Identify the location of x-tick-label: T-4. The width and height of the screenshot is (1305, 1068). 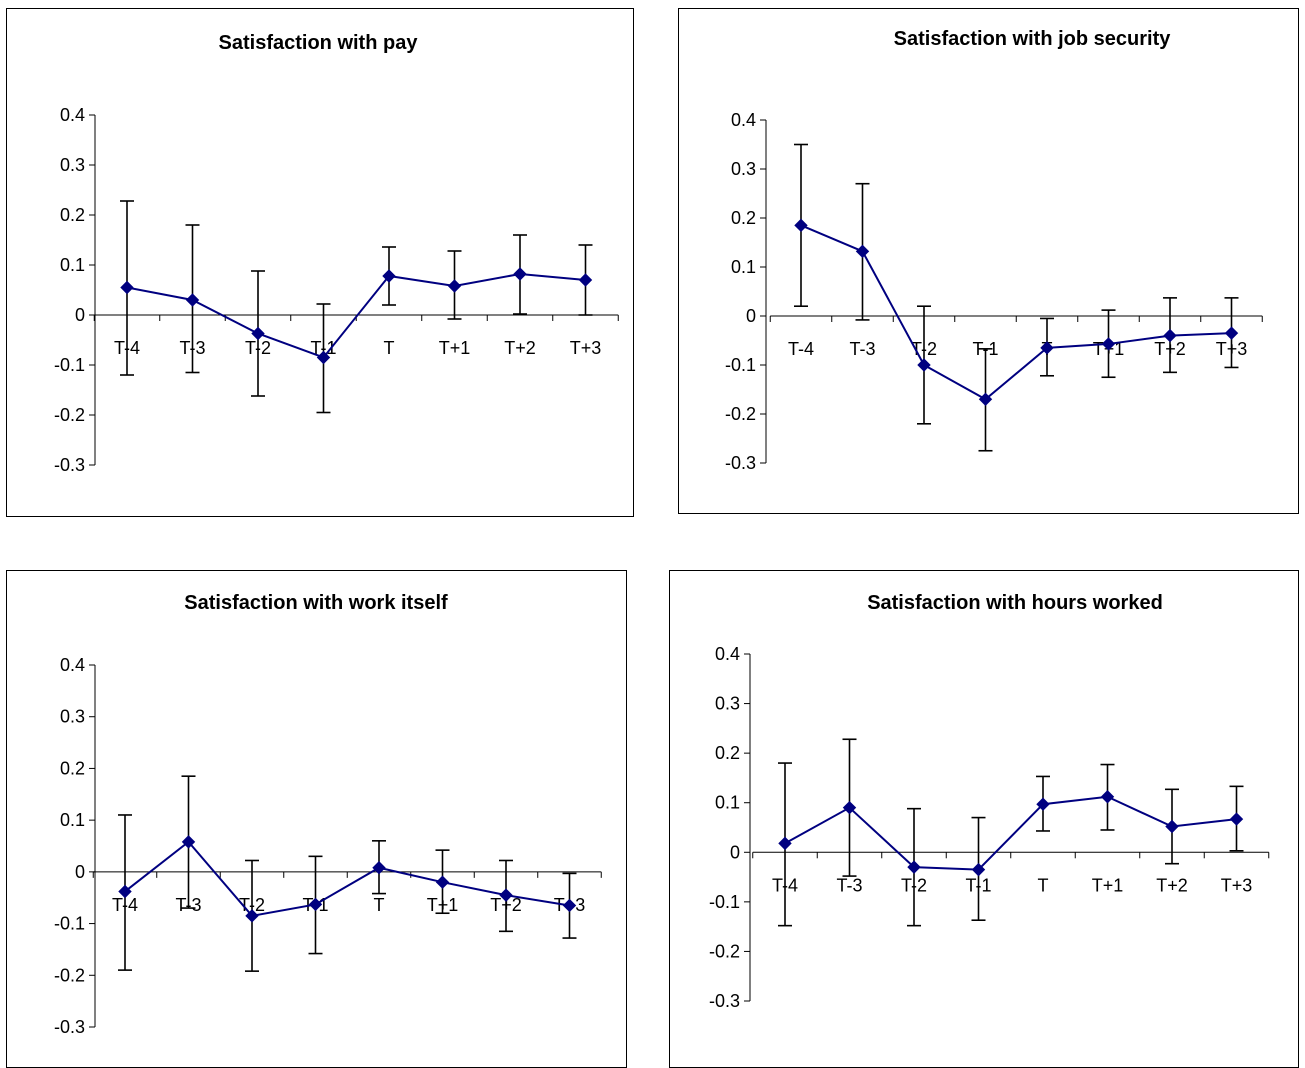
(801, 349).